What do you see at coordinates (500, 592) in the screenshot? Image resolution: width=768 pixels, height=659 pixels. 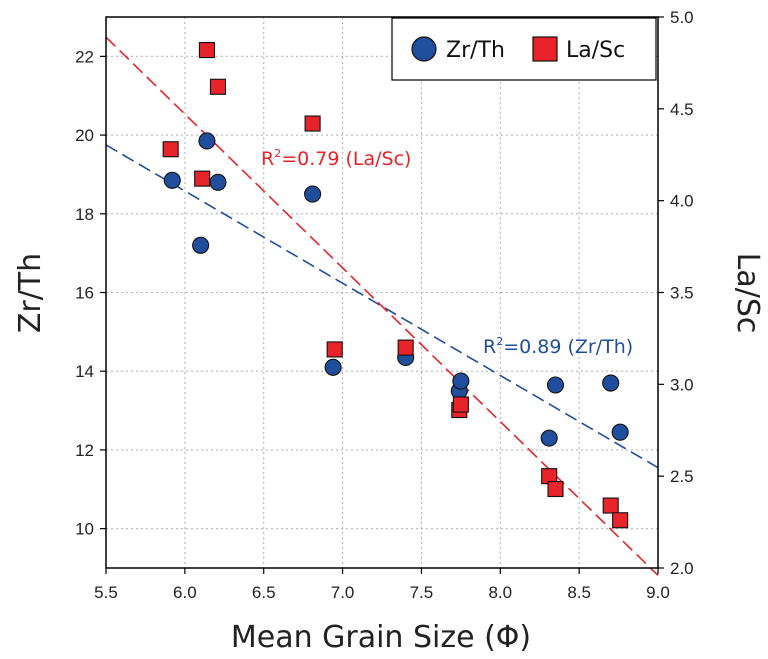 I see `x-tick-label: 8.0` at bounding box center [500, 592].